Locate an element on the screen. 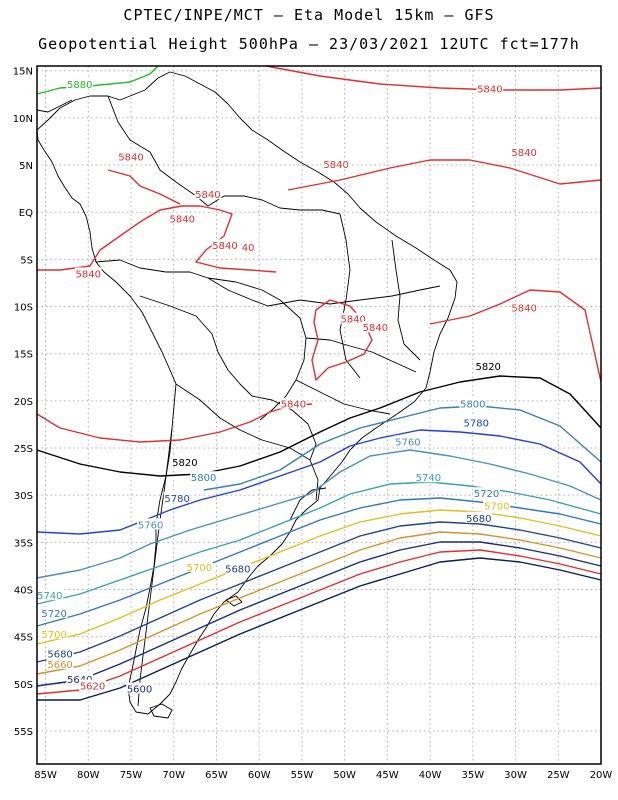 This screenshot has width=618, height=800. lon-tick-label: 25W is located at coordinates (558, 775).